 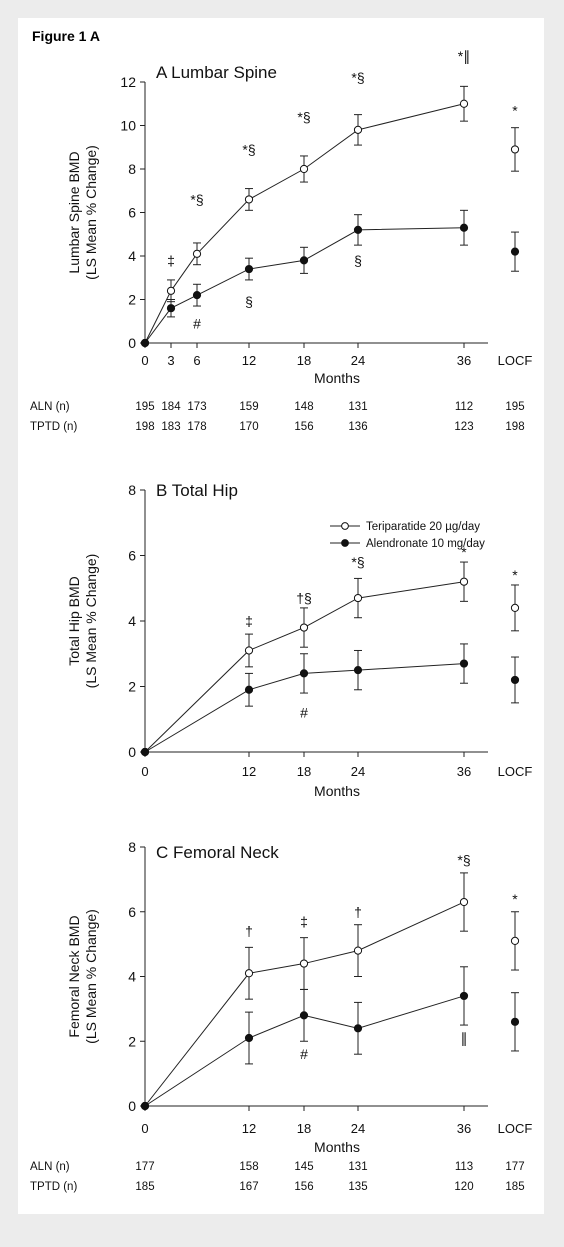 I want to click on n-table-cell: 158, so click(x=248, y=1167).